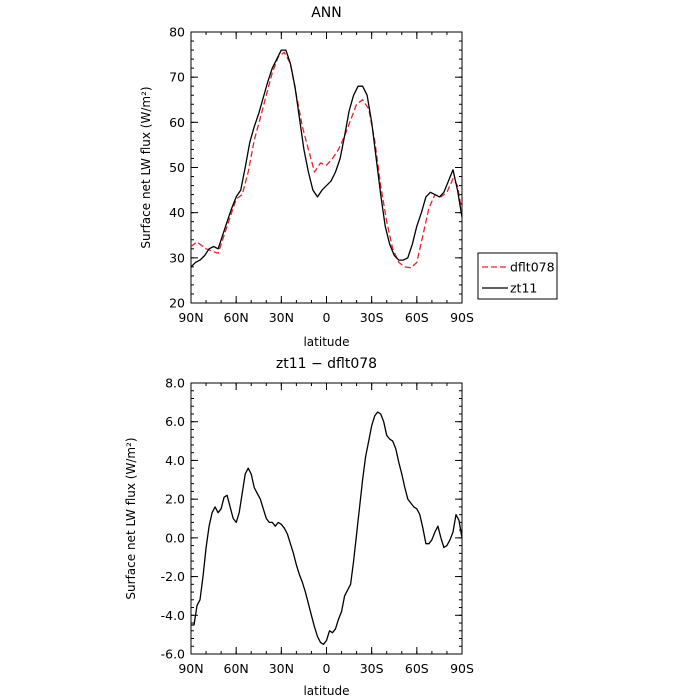  Describe the element at coordinates (177, 32) in the screenshot. I see `y-tick-label: 80` at that location.